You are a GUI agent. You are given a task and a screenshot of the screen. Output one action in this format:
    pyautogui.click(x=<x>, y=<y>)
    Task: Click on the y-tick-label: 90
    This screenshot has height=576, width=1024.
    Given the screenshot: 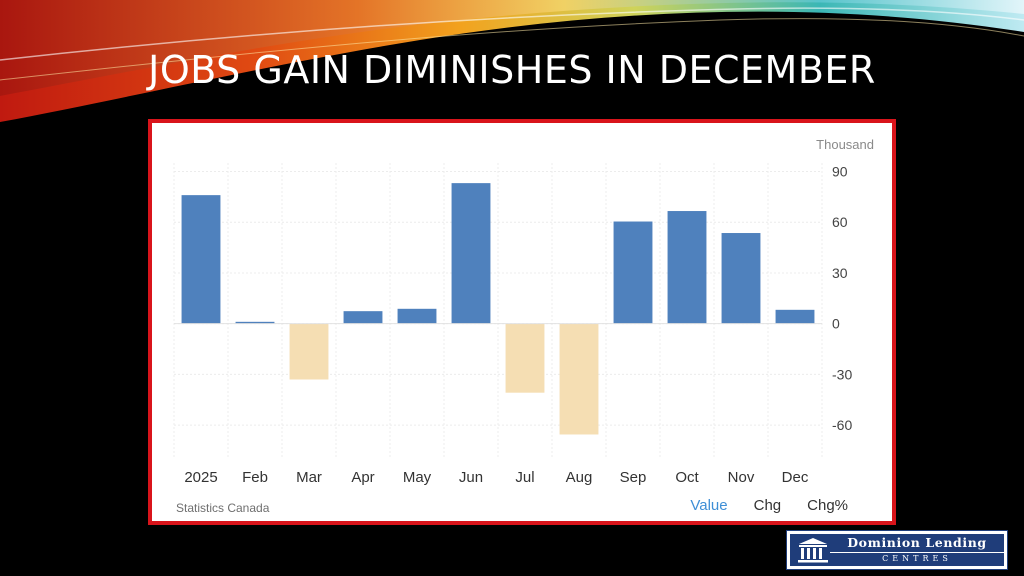 What is the action you would take?
    pyautogui.click(x=840, y=171)
    